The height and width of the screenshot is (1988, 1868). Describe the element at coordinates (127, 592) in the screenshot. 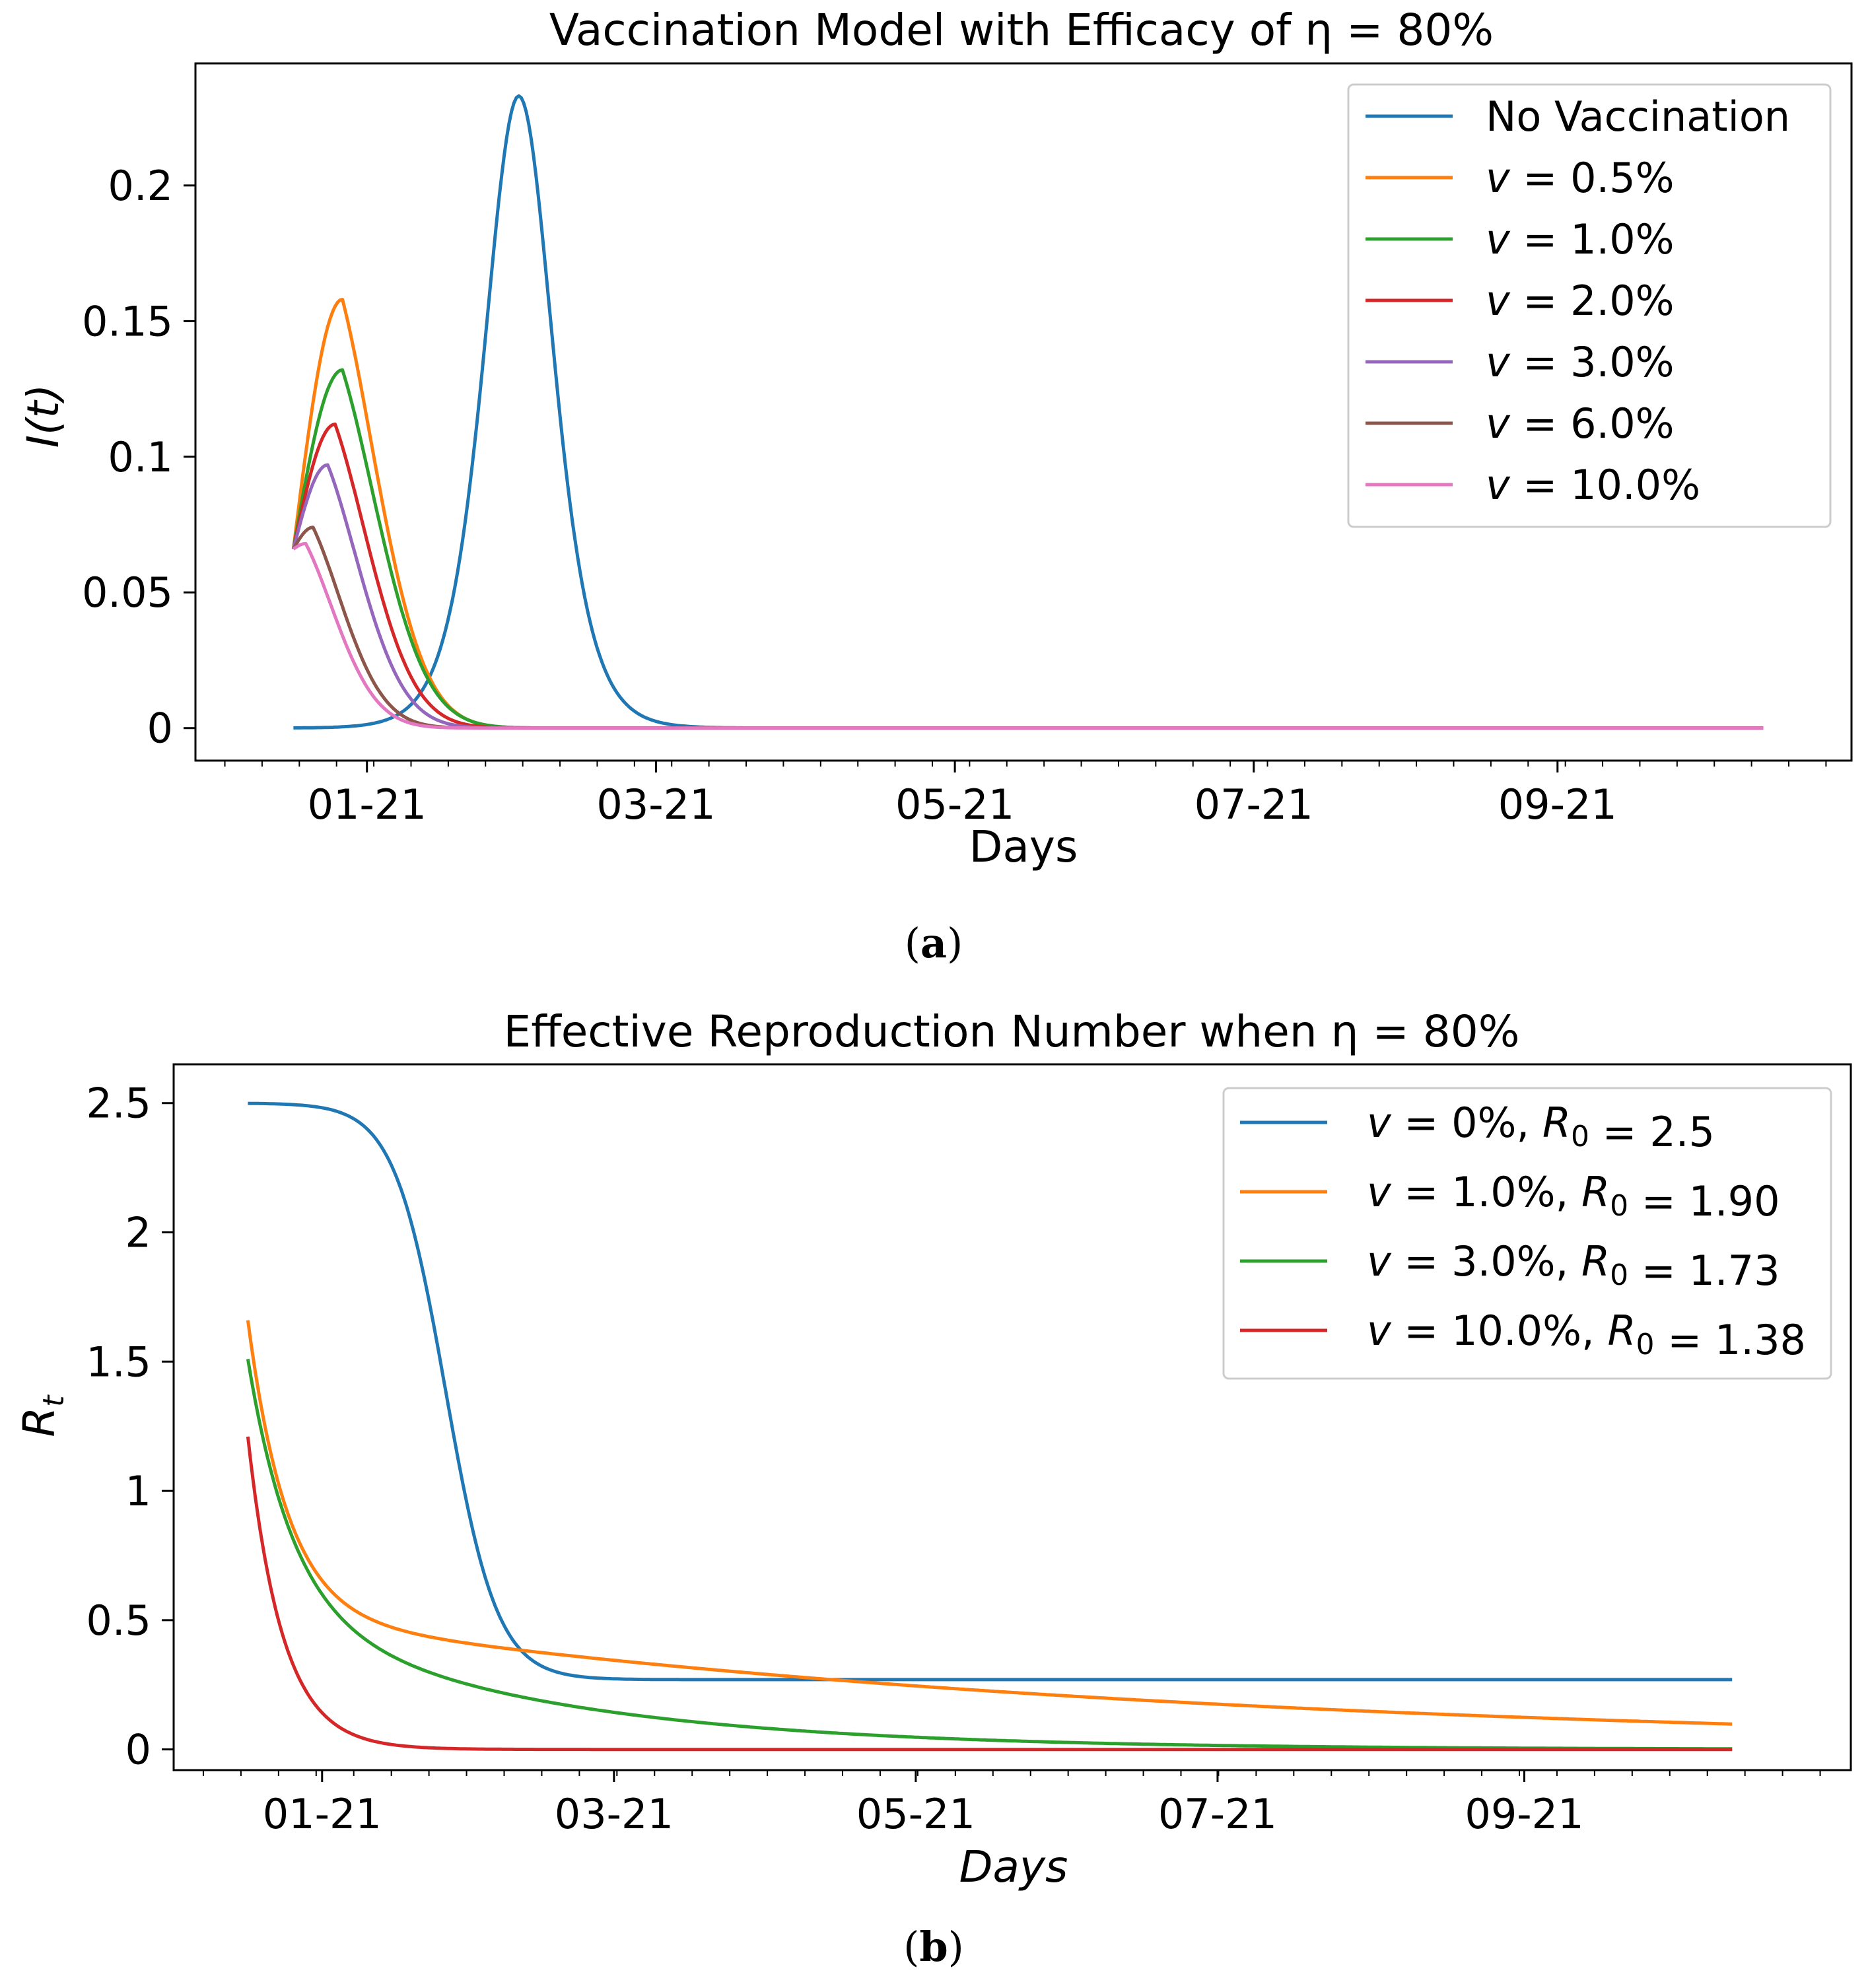

I see `y-tick-label: 0.05` at that location.